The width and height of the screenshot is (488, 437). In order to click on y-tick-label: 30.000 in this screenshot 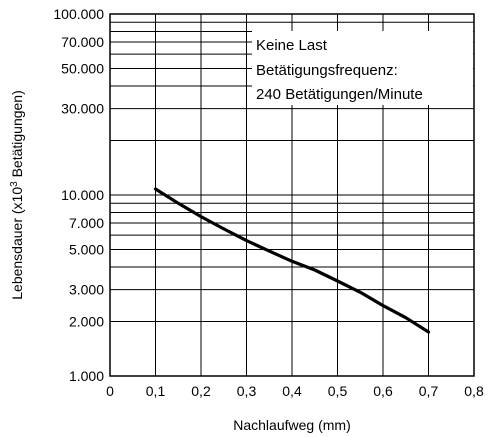, I will do `click(82, 109)`.